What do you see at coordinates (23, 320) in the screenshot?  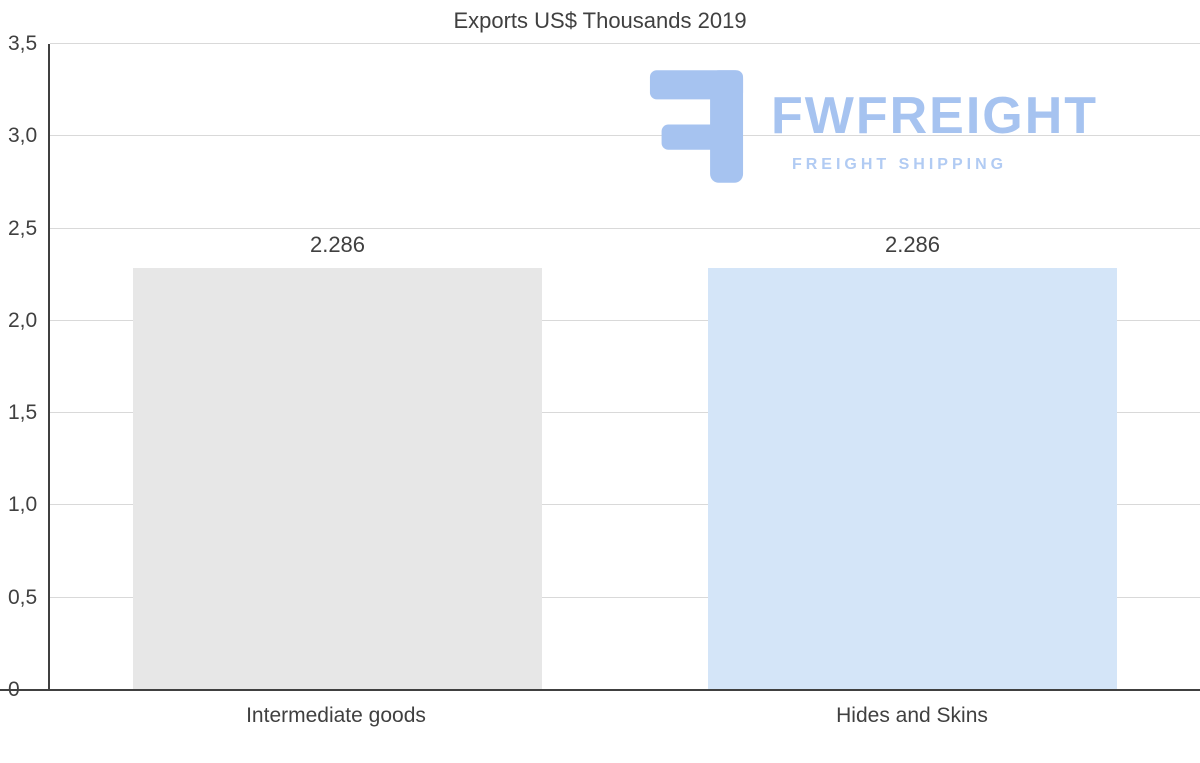 I see `y-tick-label: 2,0` at bounding box center [23, 320].